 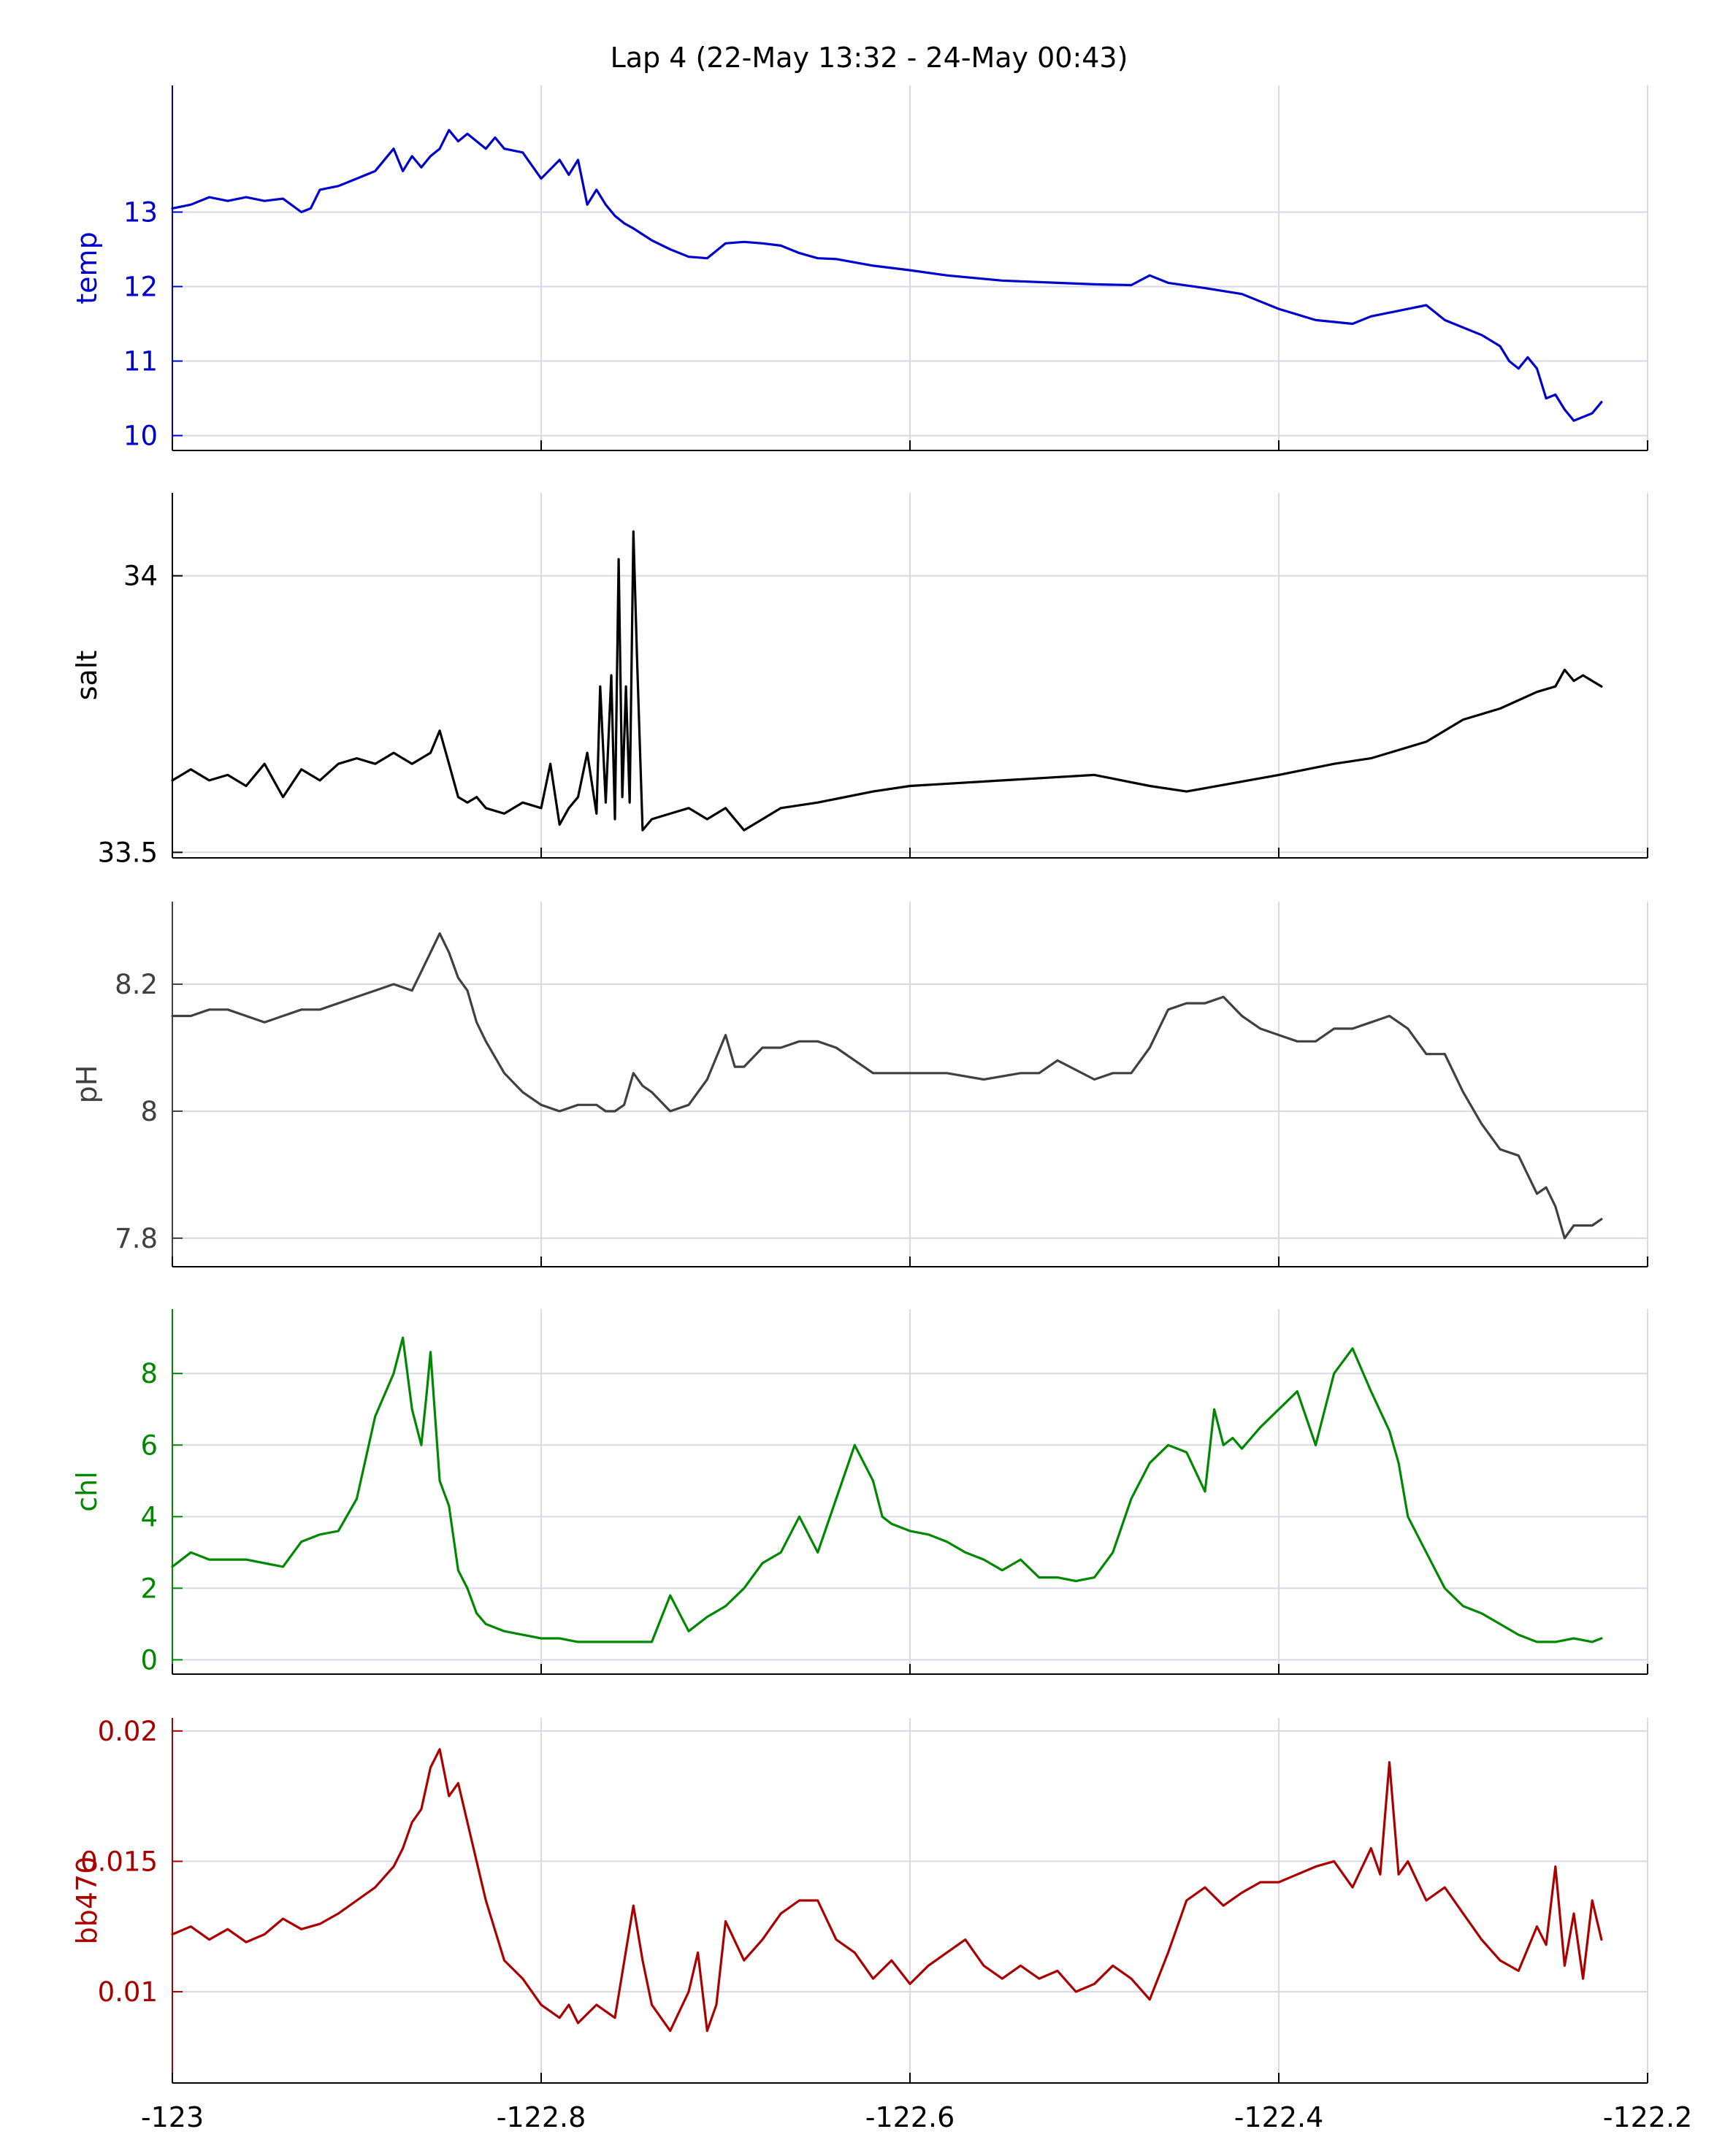 What do you see at coordinates (1279, 2117) in the screenshot?
I see `x-tick-label: -122.4` at bounding box center [1279, 2117].